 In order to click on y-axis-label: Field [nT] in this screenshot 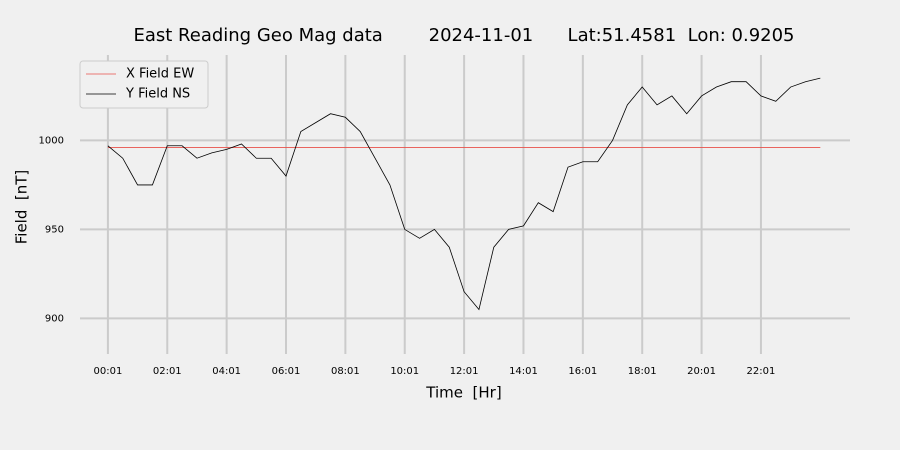, I will do `click(22, 207)`.